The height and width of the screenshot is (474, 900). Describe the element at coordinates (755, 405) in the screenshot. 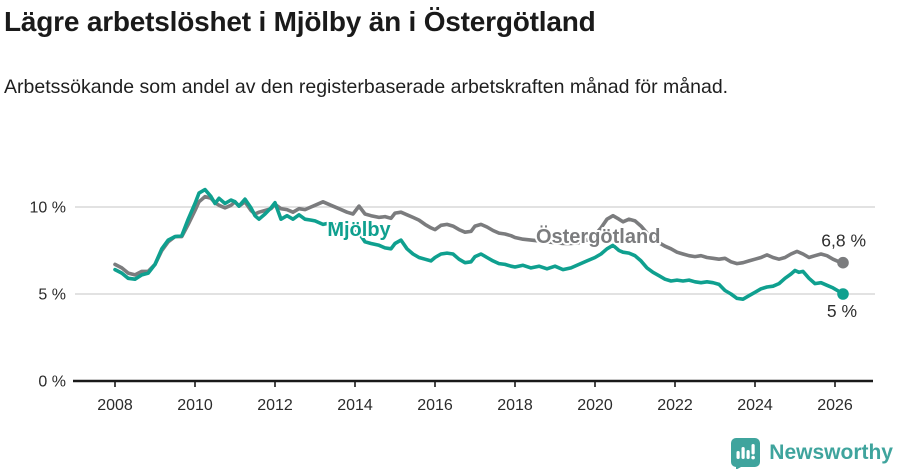

I see `x-tick-label-2024: 2024` at that location.